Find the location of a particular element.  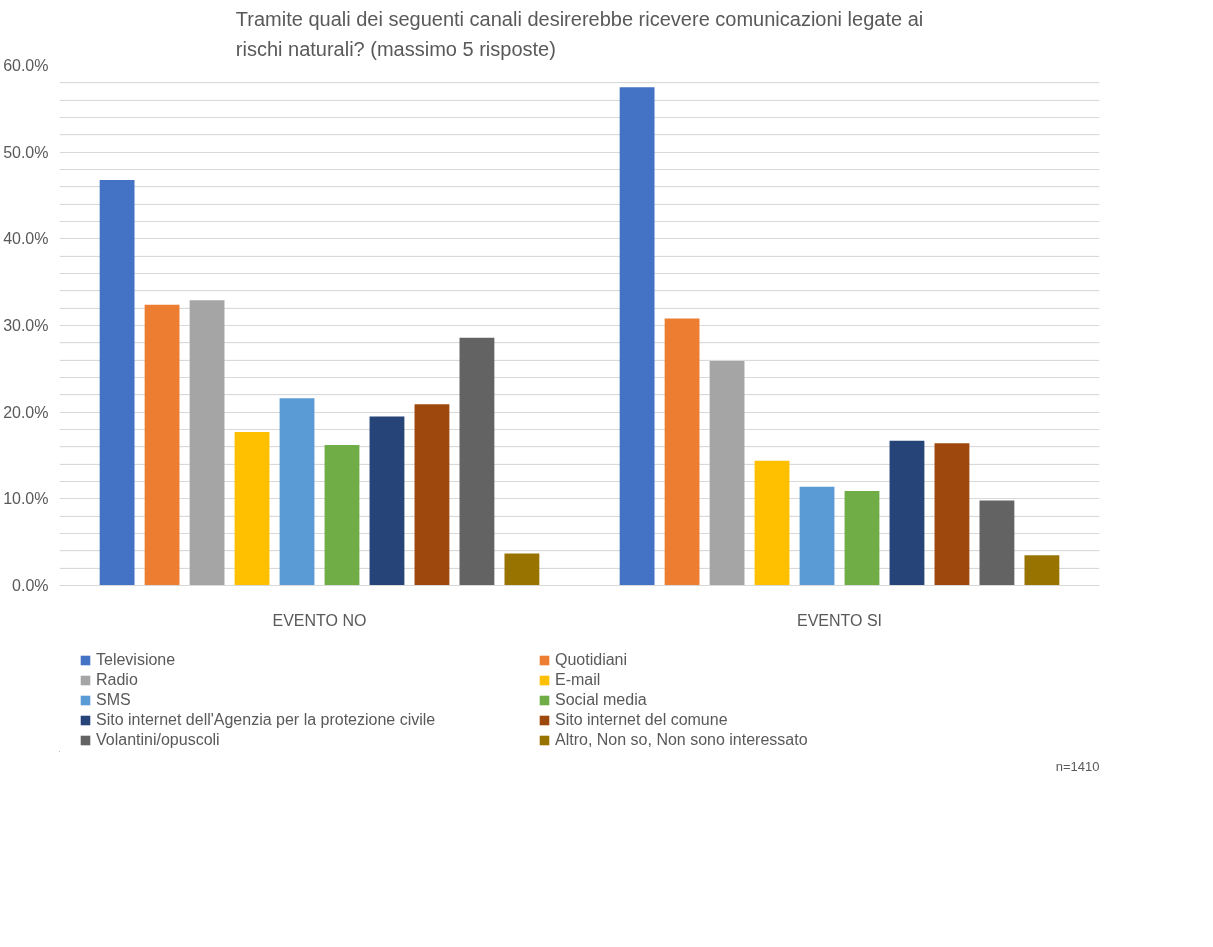

text: n=1410 is located at coordinates (1077, 766).